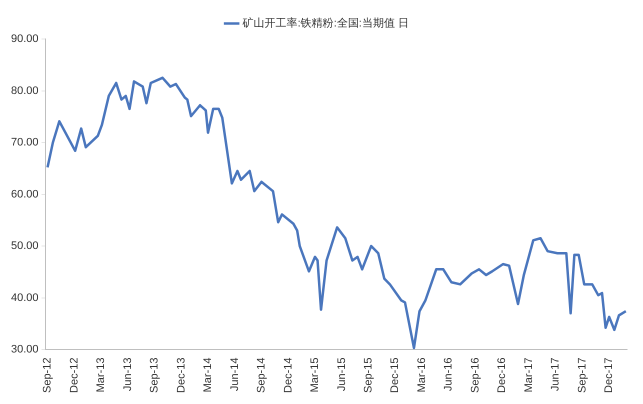  I want to click on x-tick-label: Mar-17, so click(528, 375).